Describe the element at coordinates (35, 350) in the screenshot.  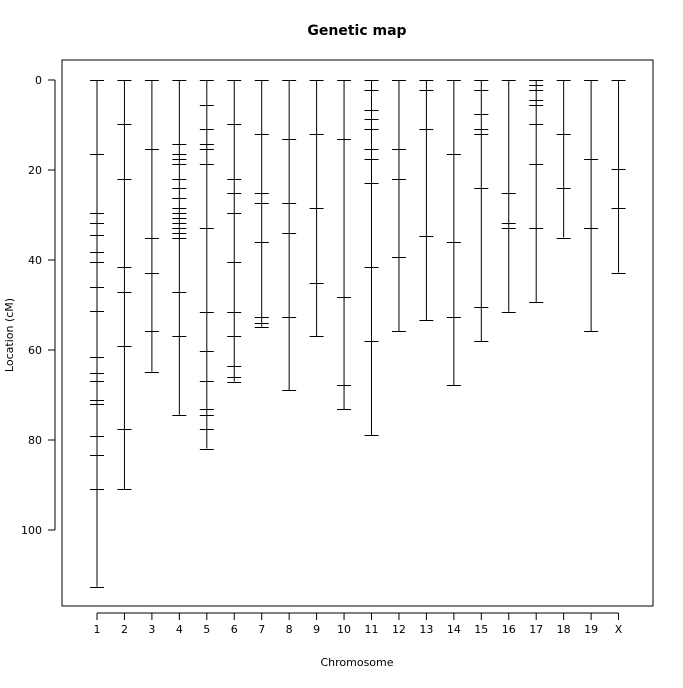
I see `y-tick-label: 60` at that location.